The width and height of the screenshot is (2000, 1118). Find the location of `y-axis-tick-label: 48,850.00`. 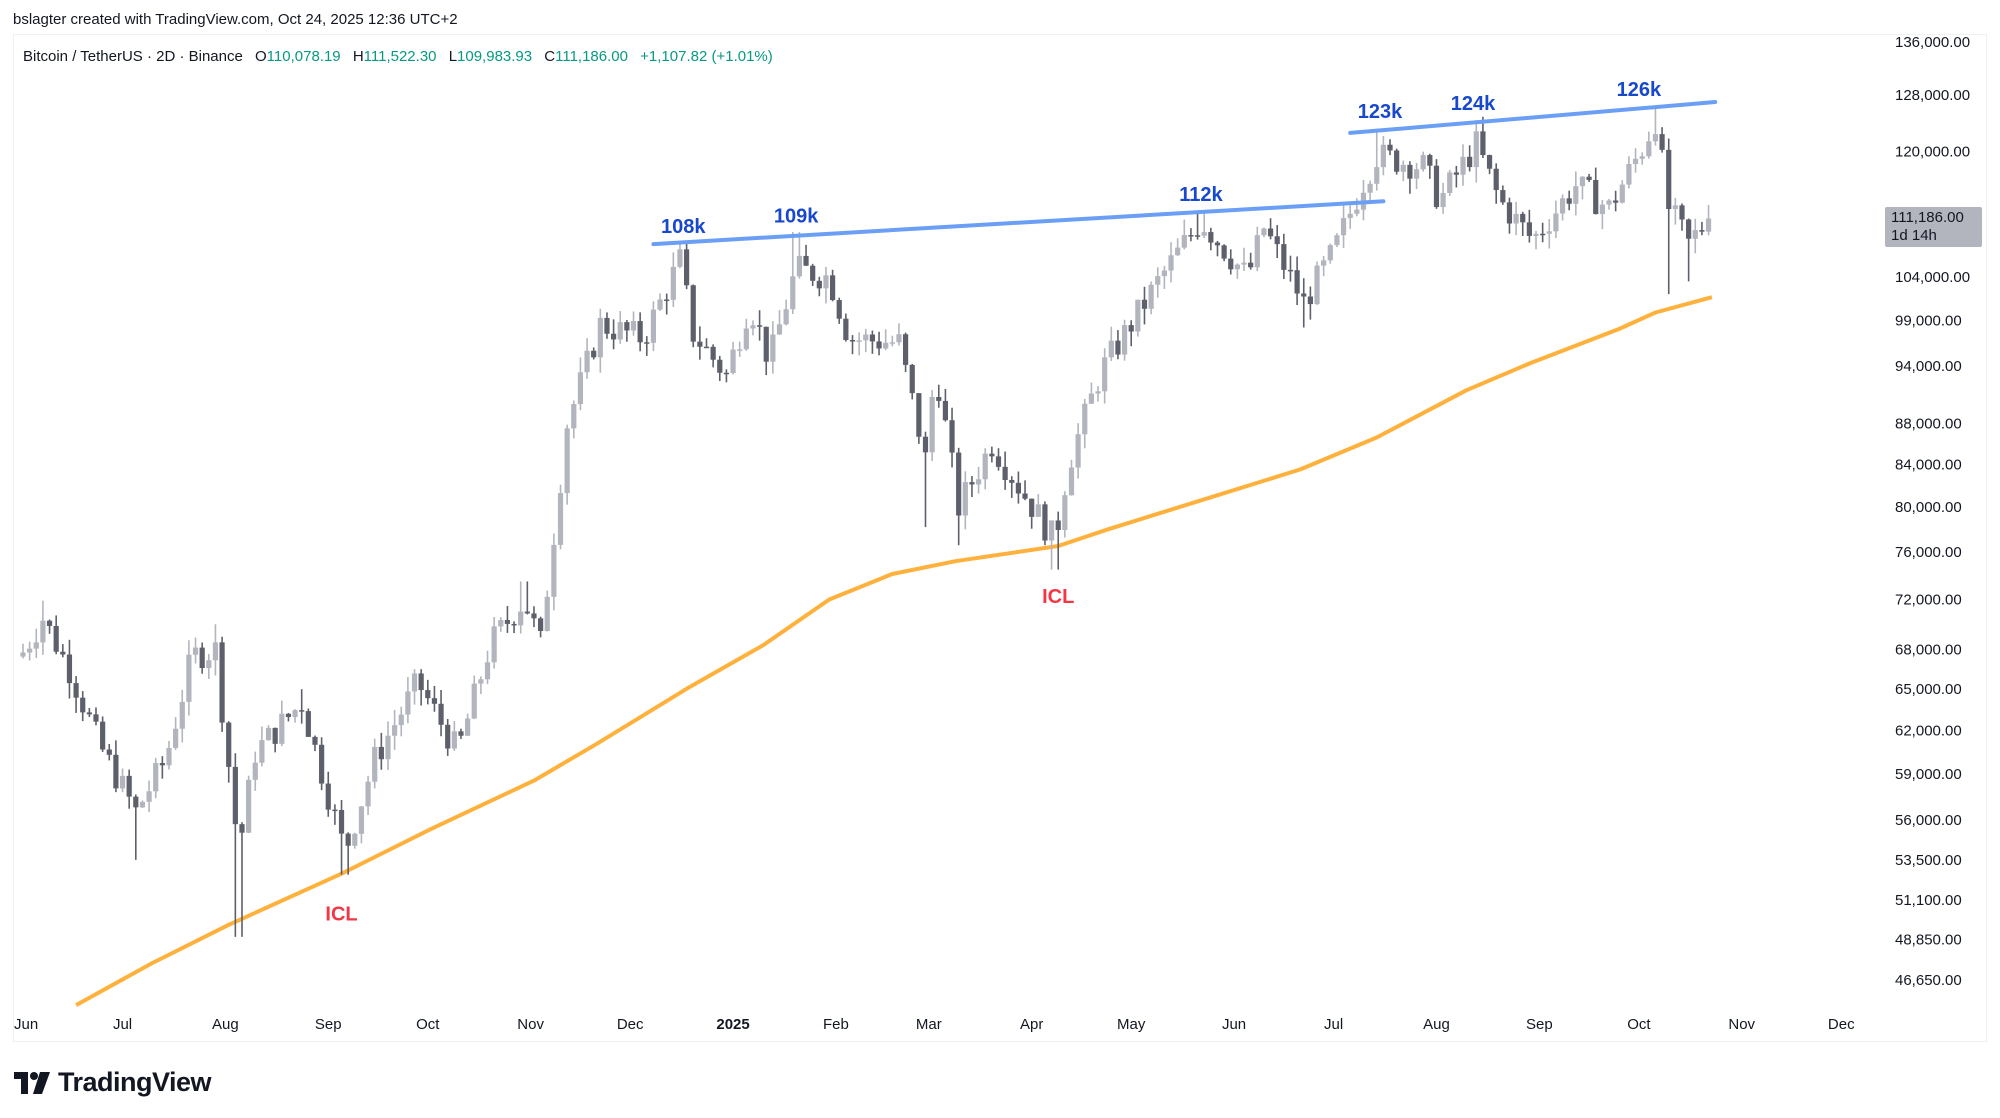

y-axis-tick-label: 48,850.00 is located at coordinates (1928, 940).